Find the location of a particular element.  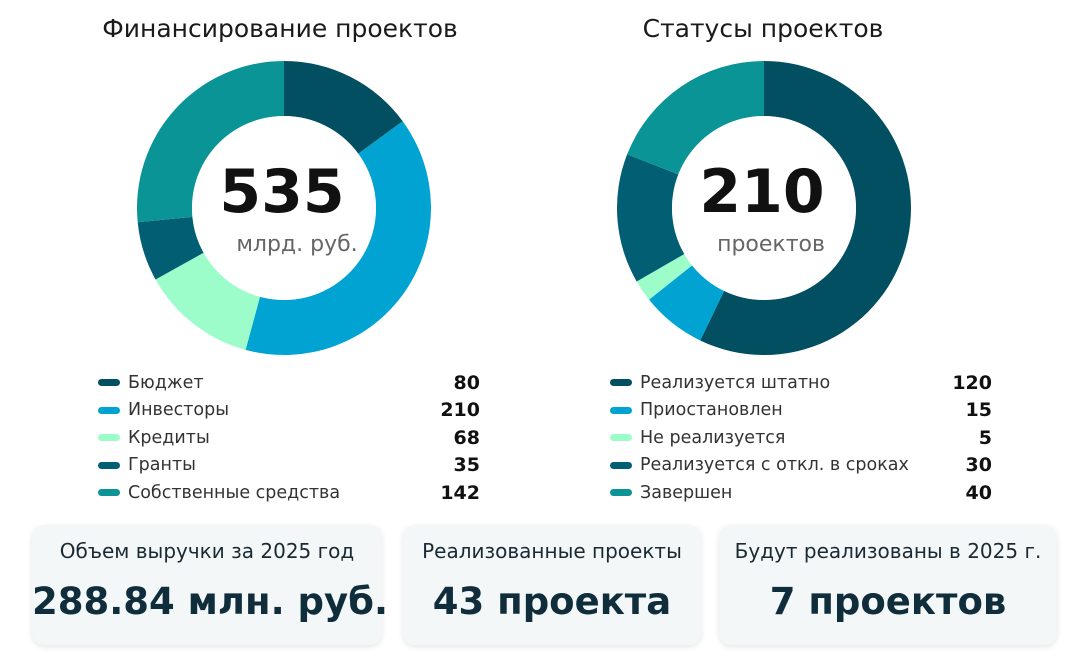

center-value: 210 is located at coordinates (761, 192).